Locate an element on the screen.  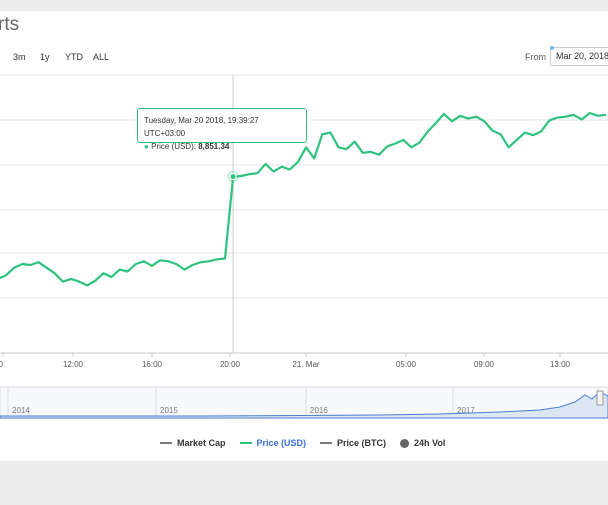
legend-item-price-usd: Price (USD) is located at coordinates (273, 443).